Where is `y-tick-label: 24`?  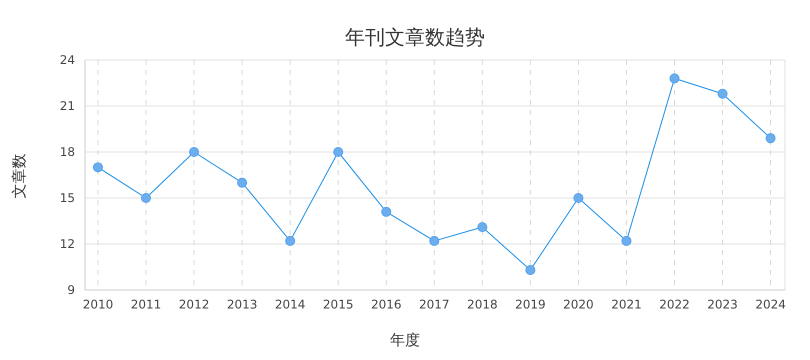
y-tick-label: 24 is located at coordinates (67, 59).